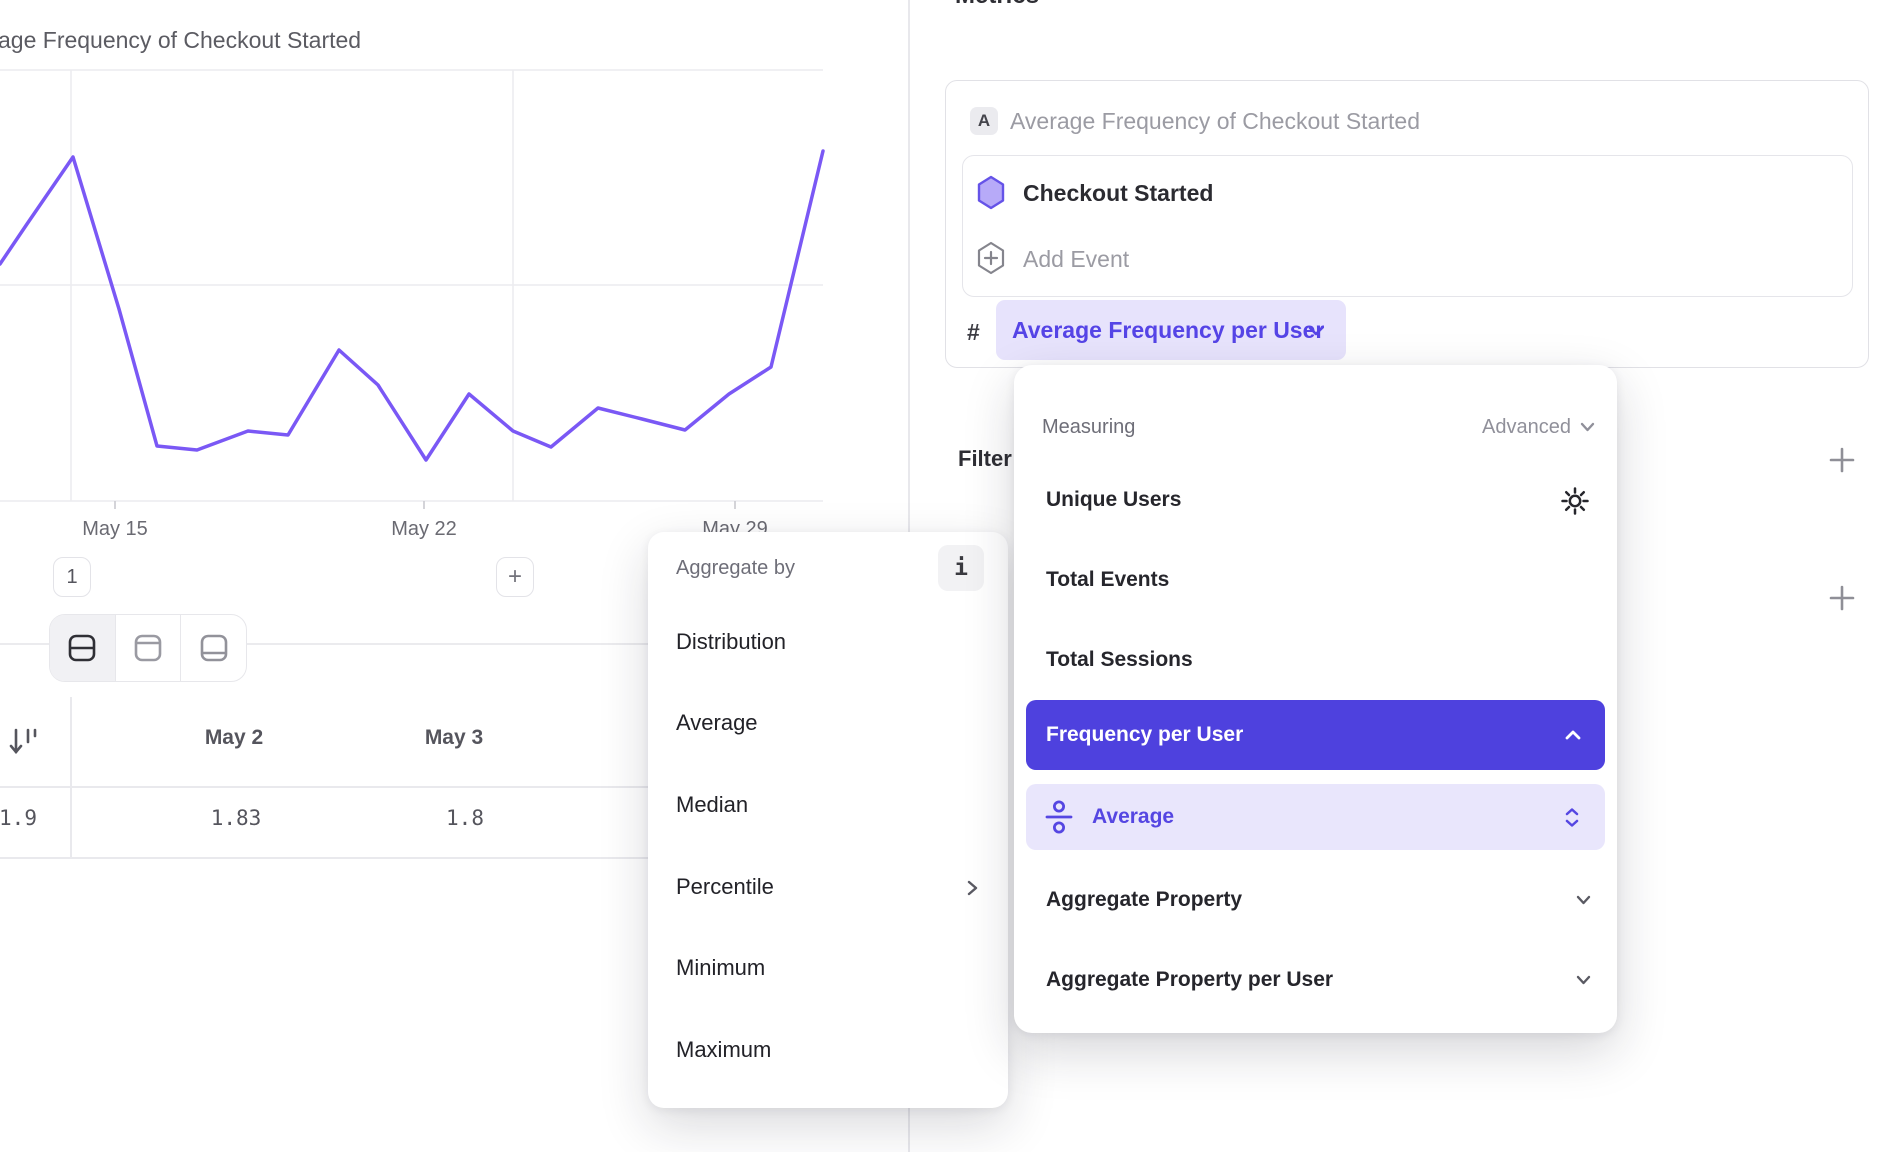 The height and width of the screenshot is (1152, 1898). Describe the element at coordinates (454, 787) in the screenshot. I see `table-header-border` at that location.